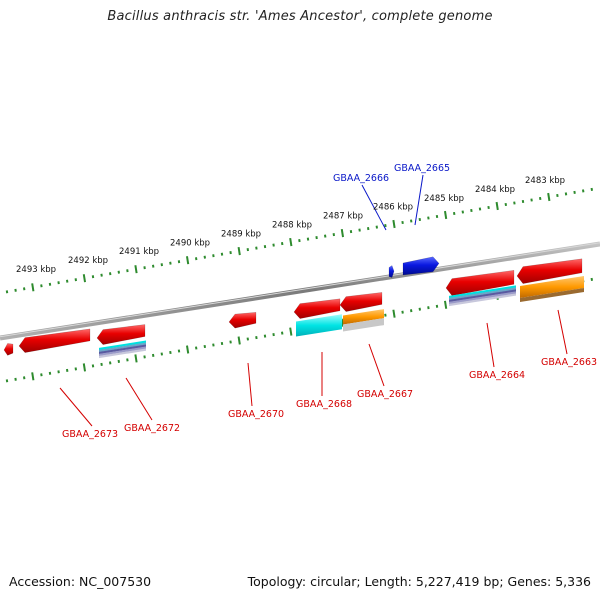 The image size is (600, 600). Describe the element at coordinates (256, 414) in the screenshot. I see `gene-label: GBAA_2670` at that location.